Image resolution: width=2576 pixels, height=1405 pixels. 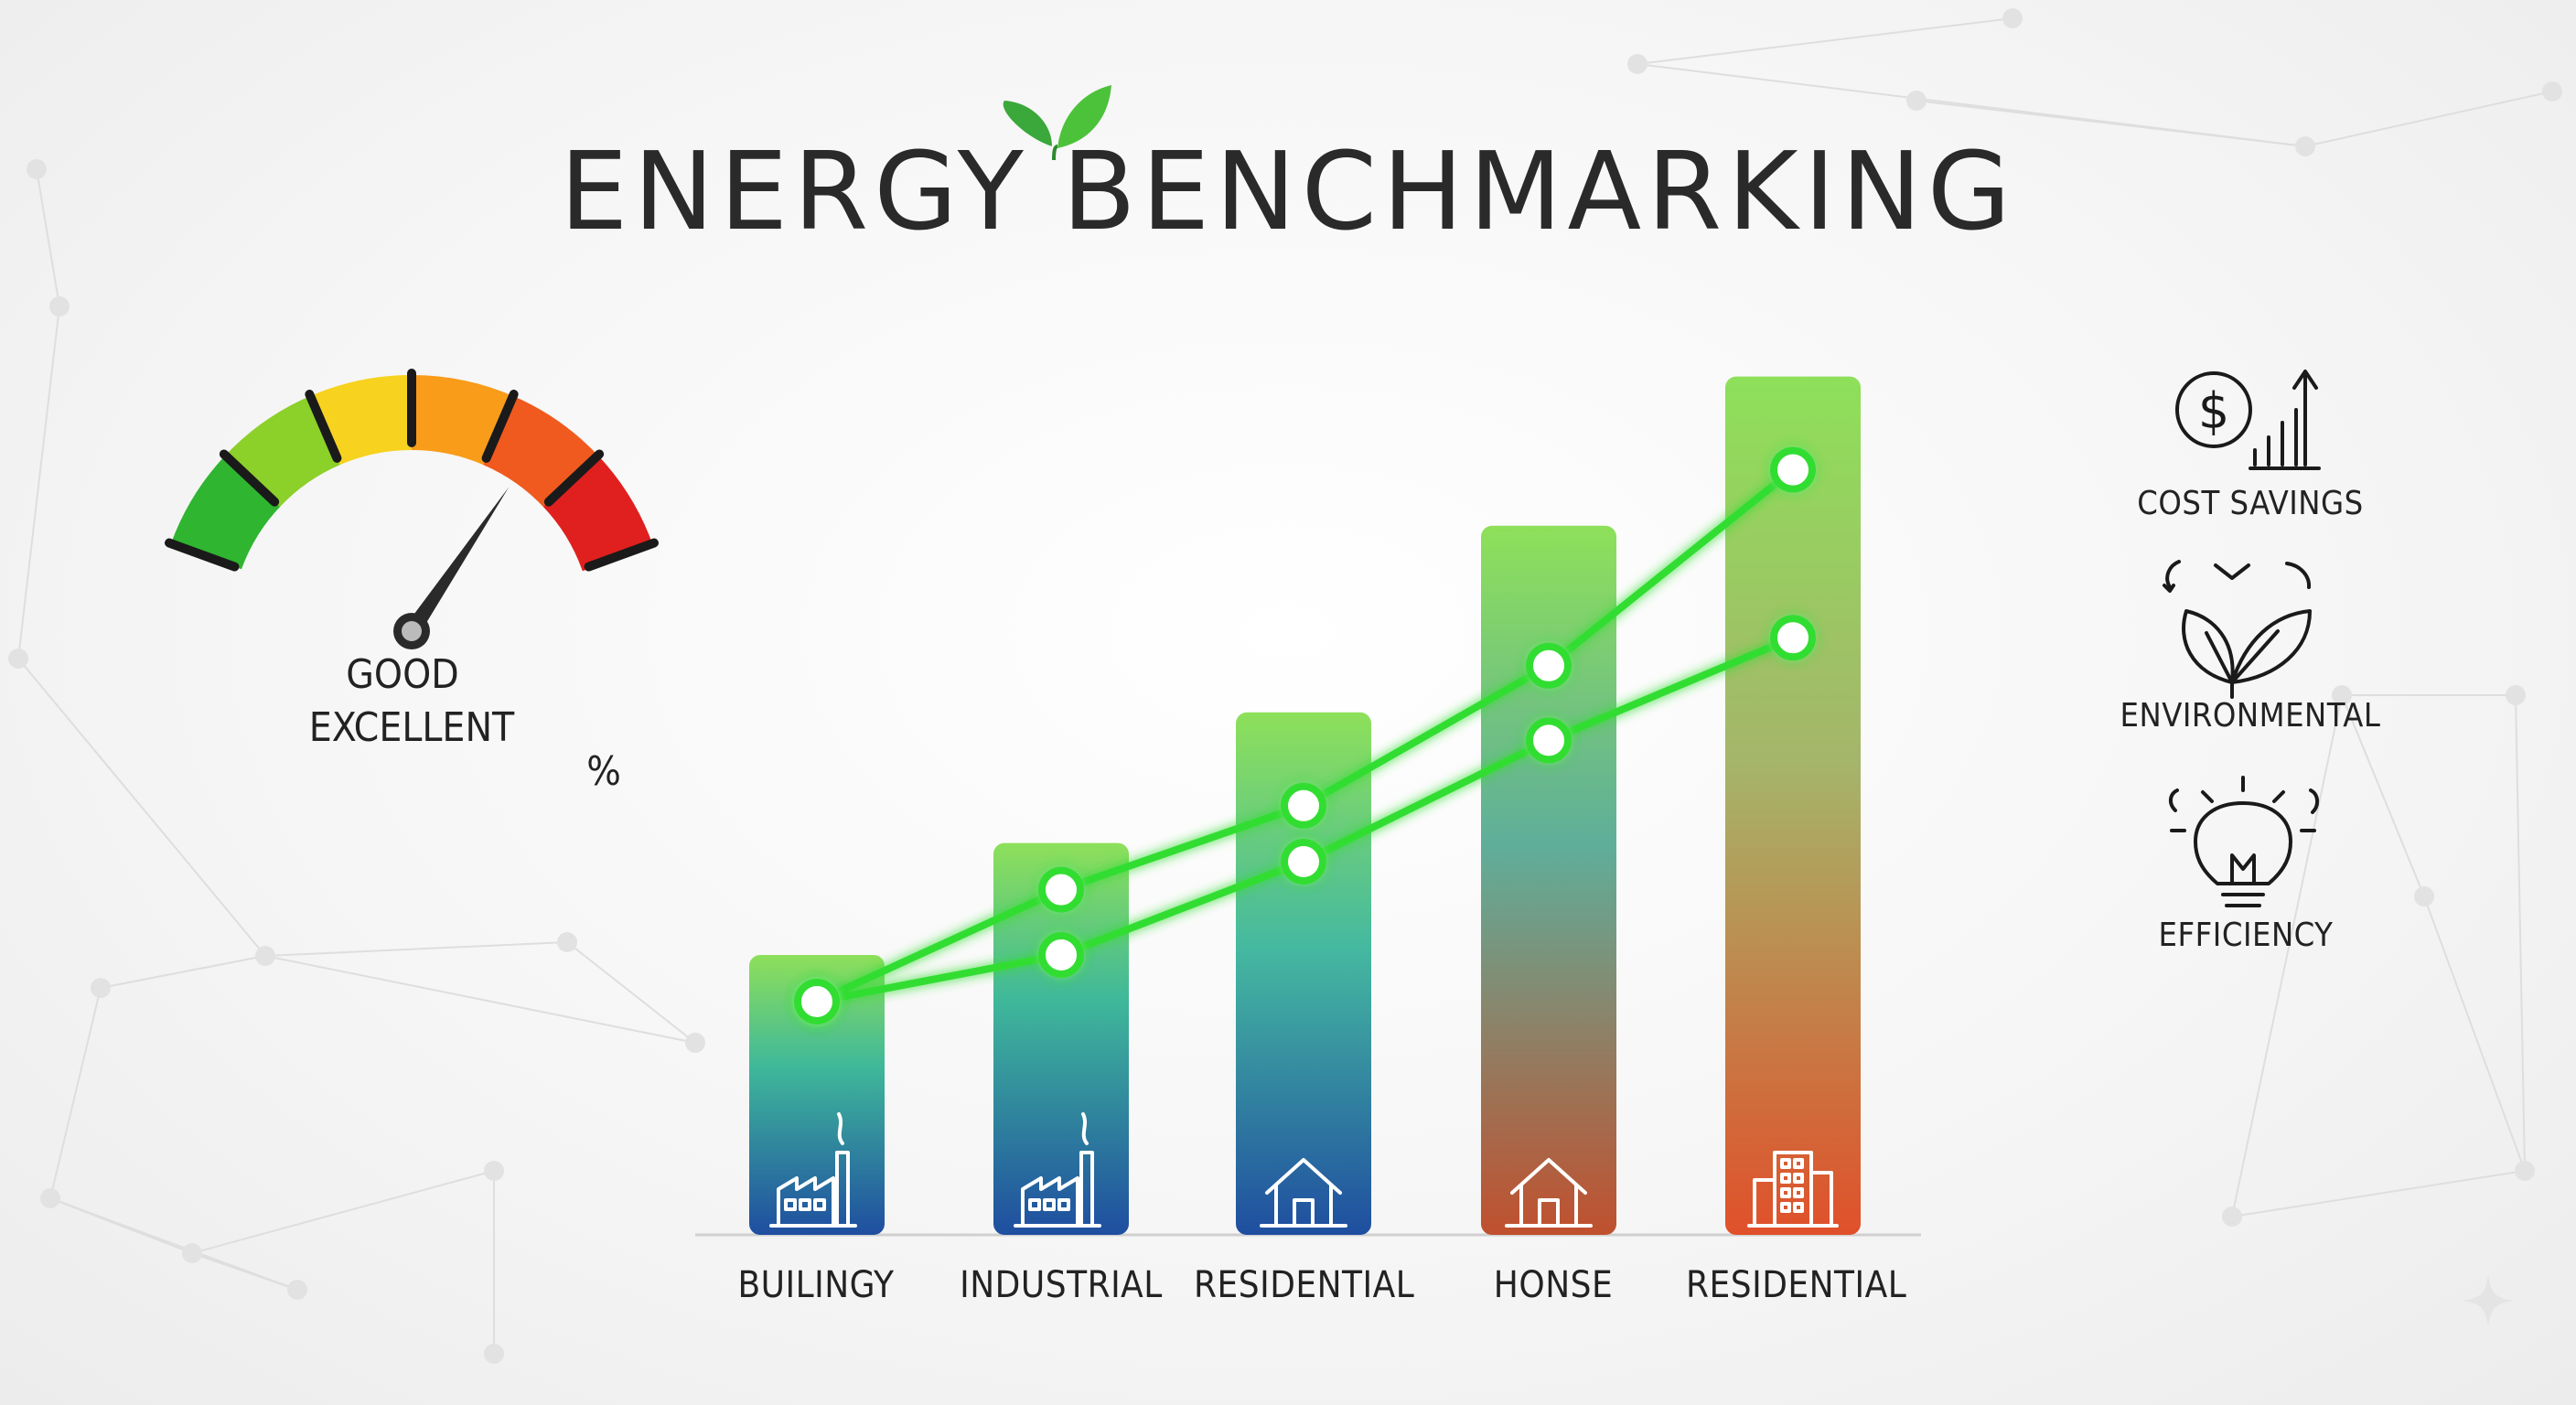 I want to click on gauge-hub-center, so click(x=412, y=631).